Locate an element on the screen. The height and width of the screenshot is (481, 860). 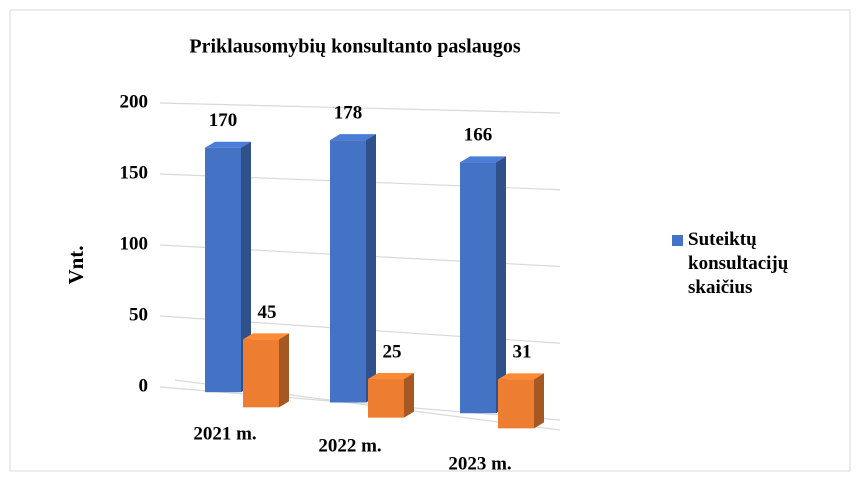
y-tick-label: 150 is located at coordinates (134, 172).